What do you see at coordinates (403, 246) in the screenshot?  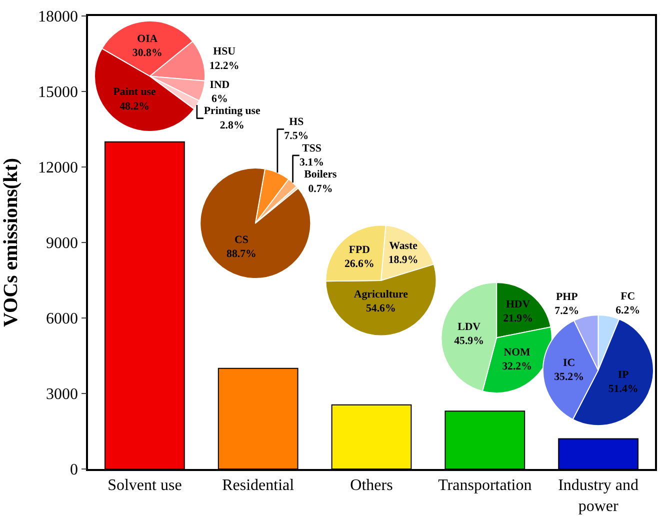 I see `slice-label: Waste` at bounding box center [403, 246].